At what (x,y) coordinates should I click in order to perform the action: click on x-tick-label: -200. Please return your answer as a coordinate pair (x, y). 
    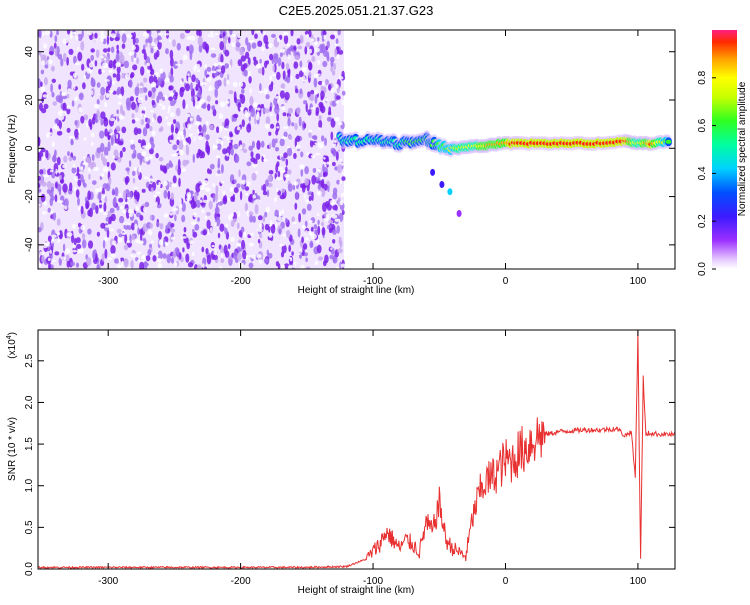
    Looking at the image, I should click on (241, 281).